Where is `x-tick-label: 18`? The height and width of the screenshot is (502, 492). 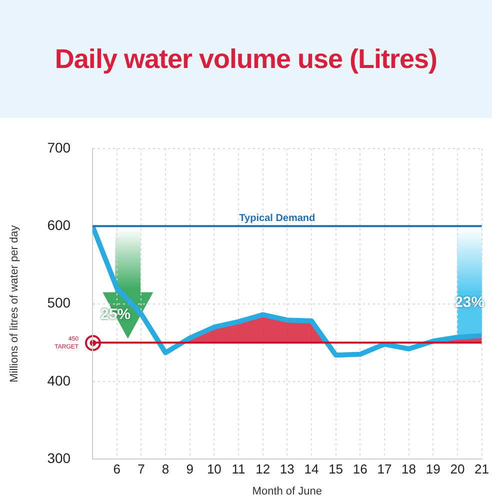
x-tick-label: 18 is located at coordinates (409, 469).